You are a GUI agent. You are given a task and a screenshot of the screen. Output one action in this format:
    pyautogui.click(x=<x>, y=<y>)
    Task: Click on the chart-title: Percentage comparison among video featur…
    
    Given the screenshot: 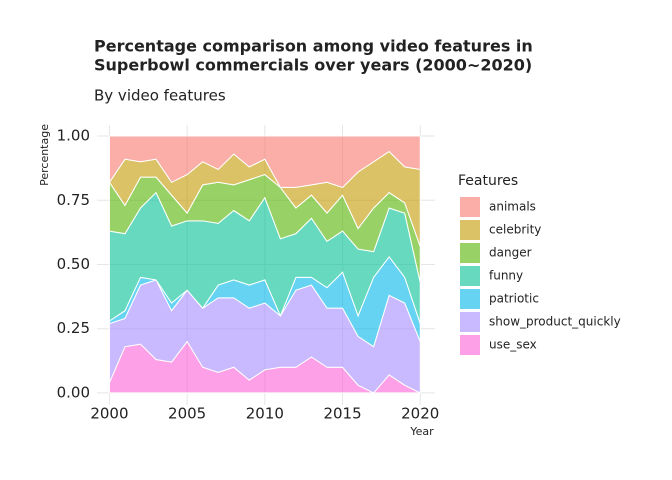 What is the action you would take?
    pyautogui.click(x=313, y=46)
    